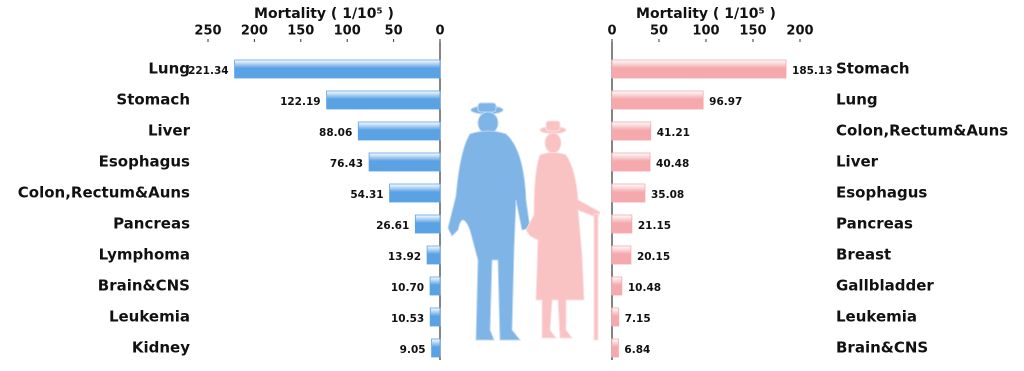 This screenshot has width=1024, height=371. Describe the element at coordinates (366, 195) in the screenshot. I see `value-label: 54.31` at that location.